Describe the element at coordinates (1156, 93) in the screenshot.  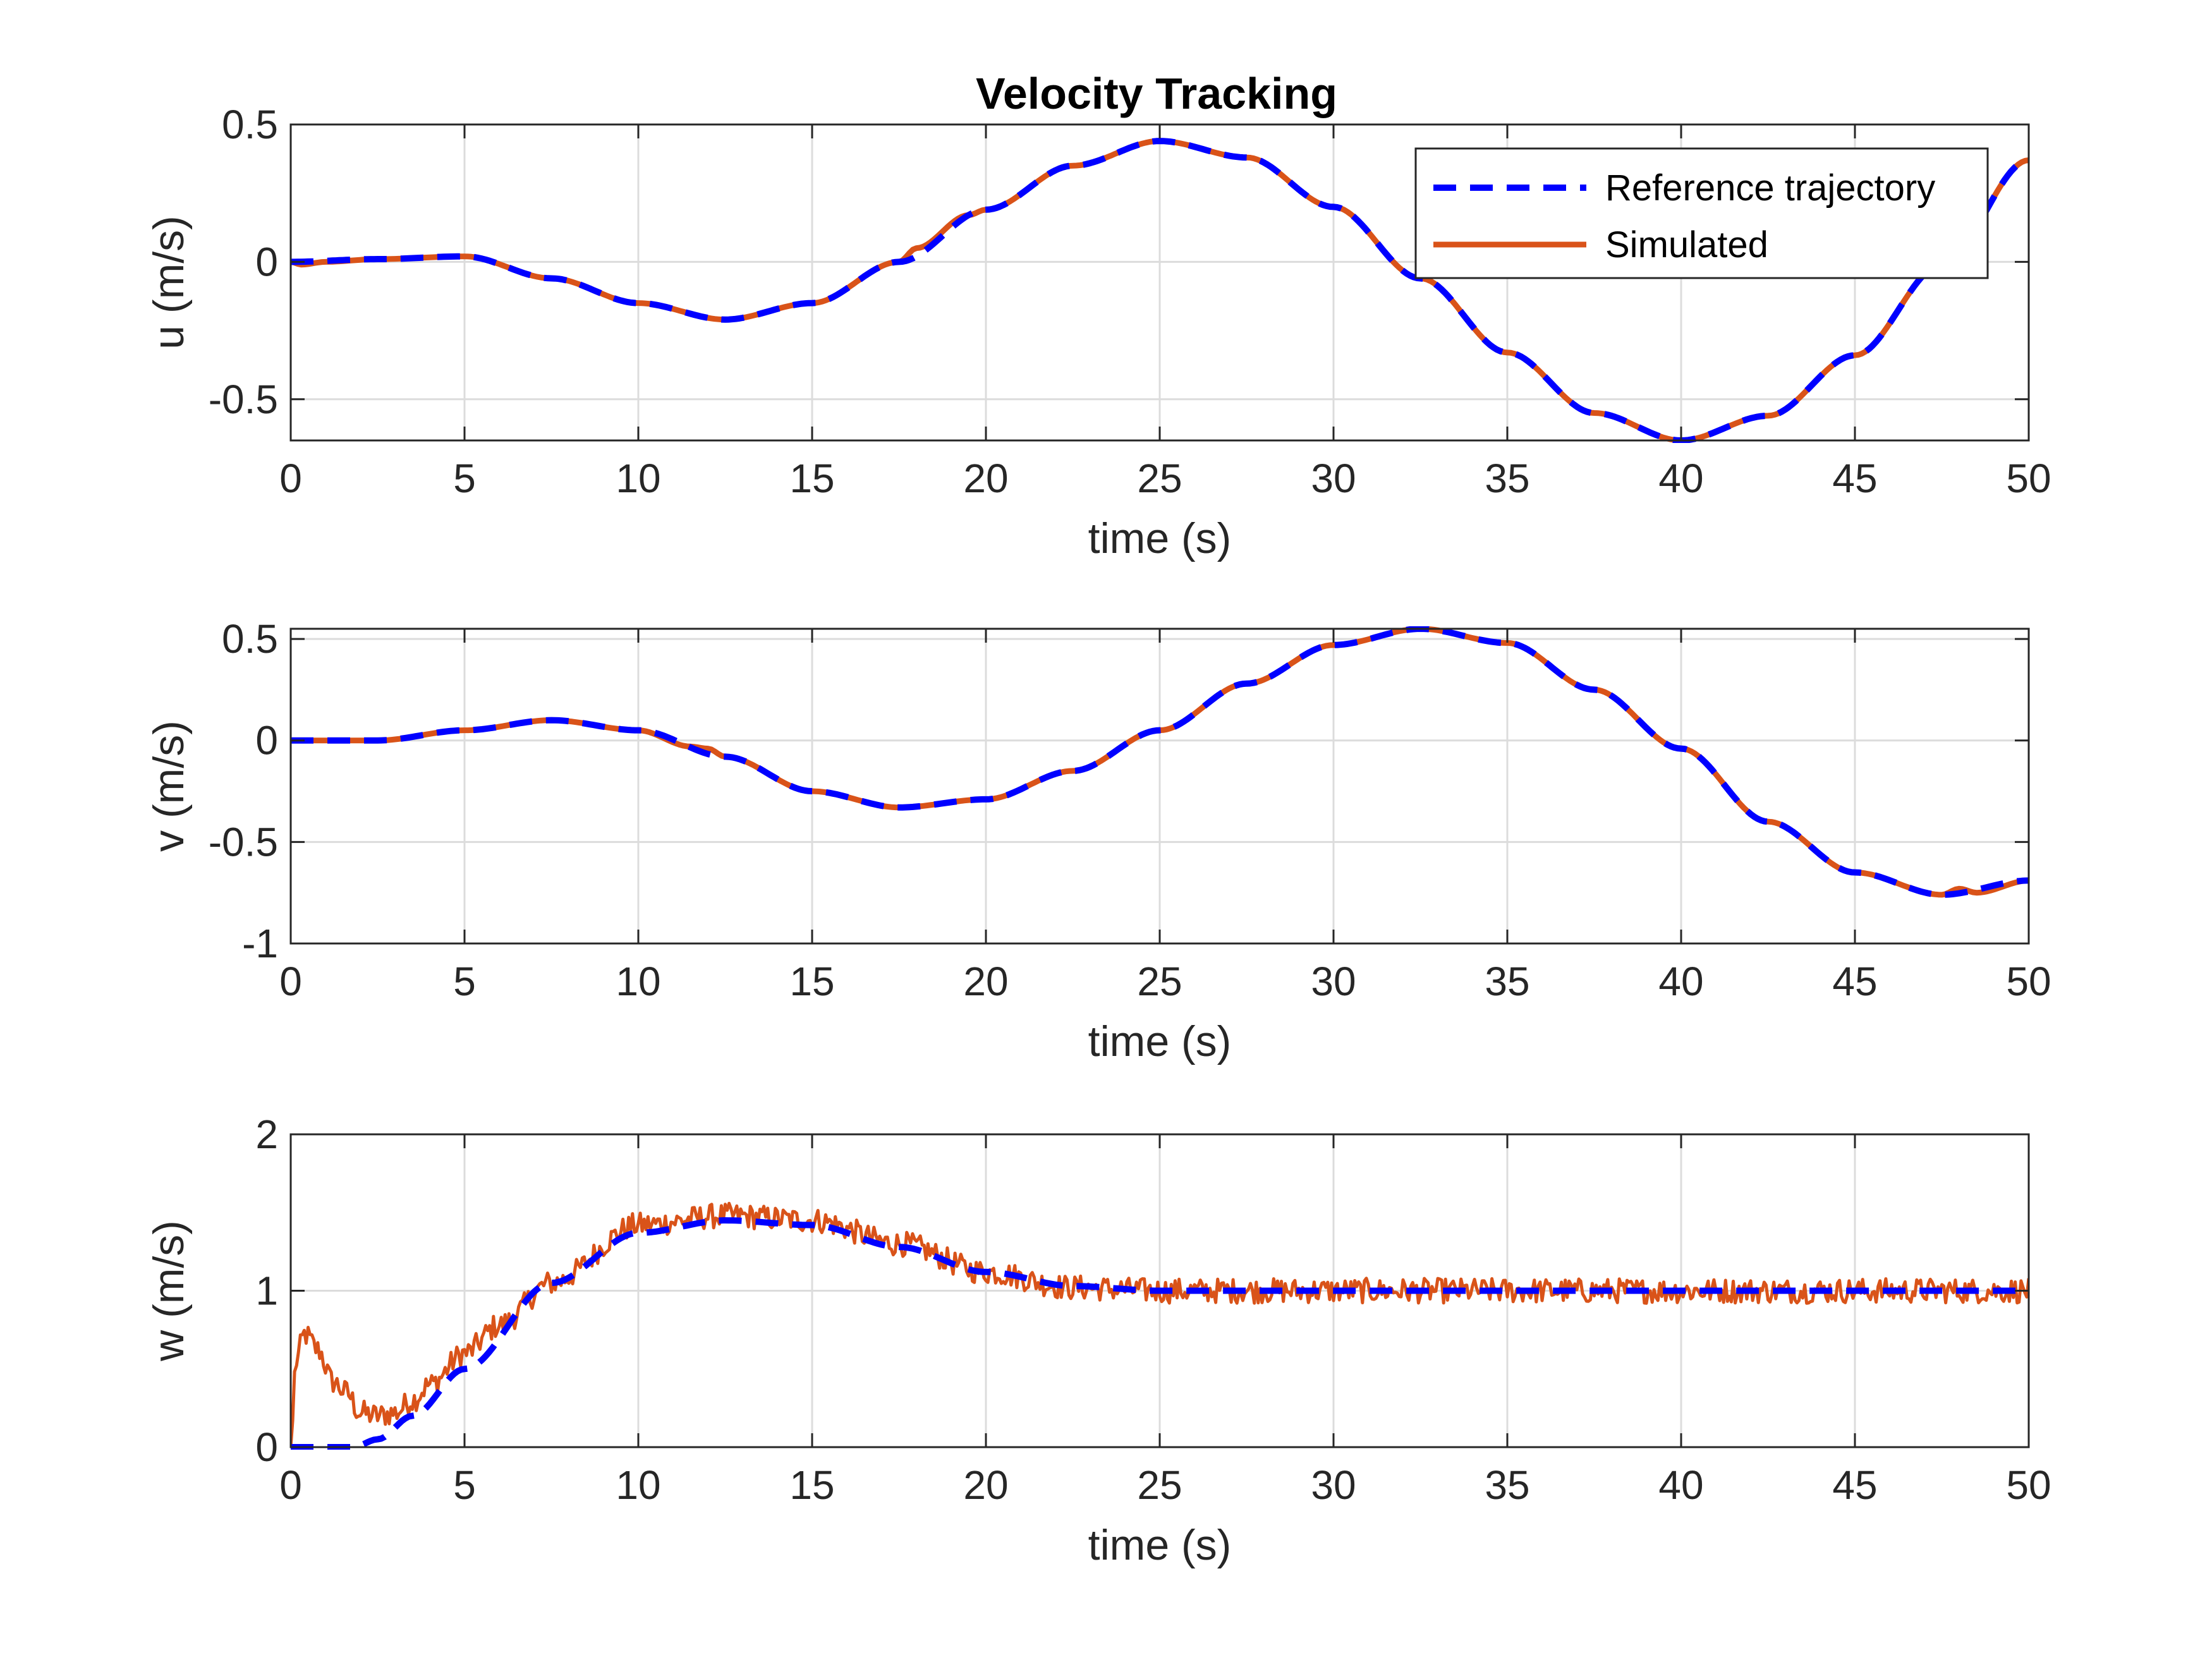
I see `chart-title: Velocity Tracking` at that location.